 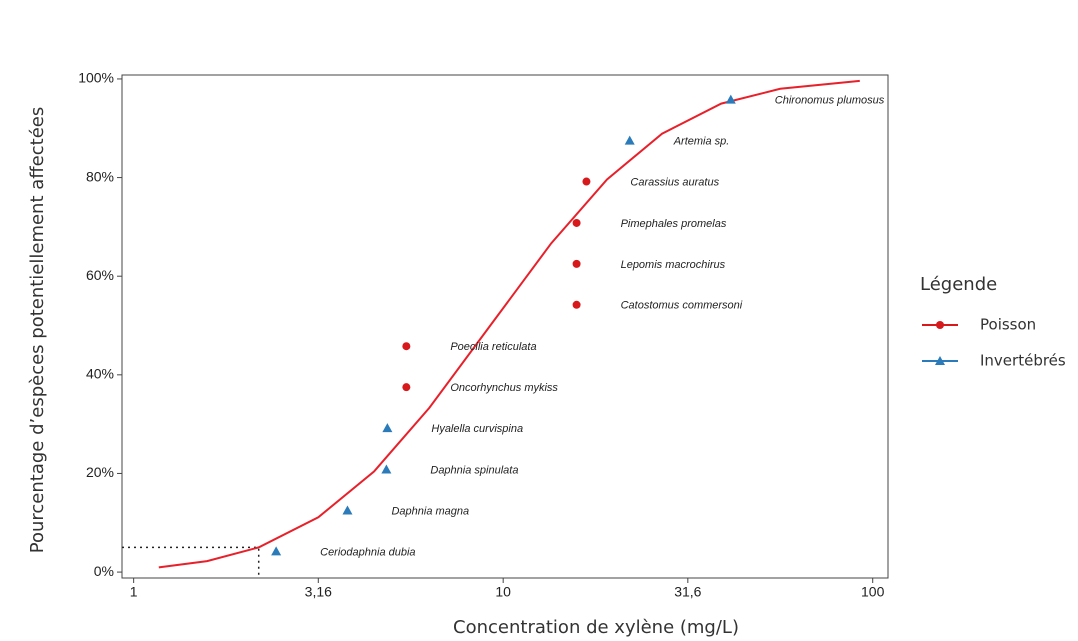 I want to click on x-tick-label: 100, so click(x=873, y=592).